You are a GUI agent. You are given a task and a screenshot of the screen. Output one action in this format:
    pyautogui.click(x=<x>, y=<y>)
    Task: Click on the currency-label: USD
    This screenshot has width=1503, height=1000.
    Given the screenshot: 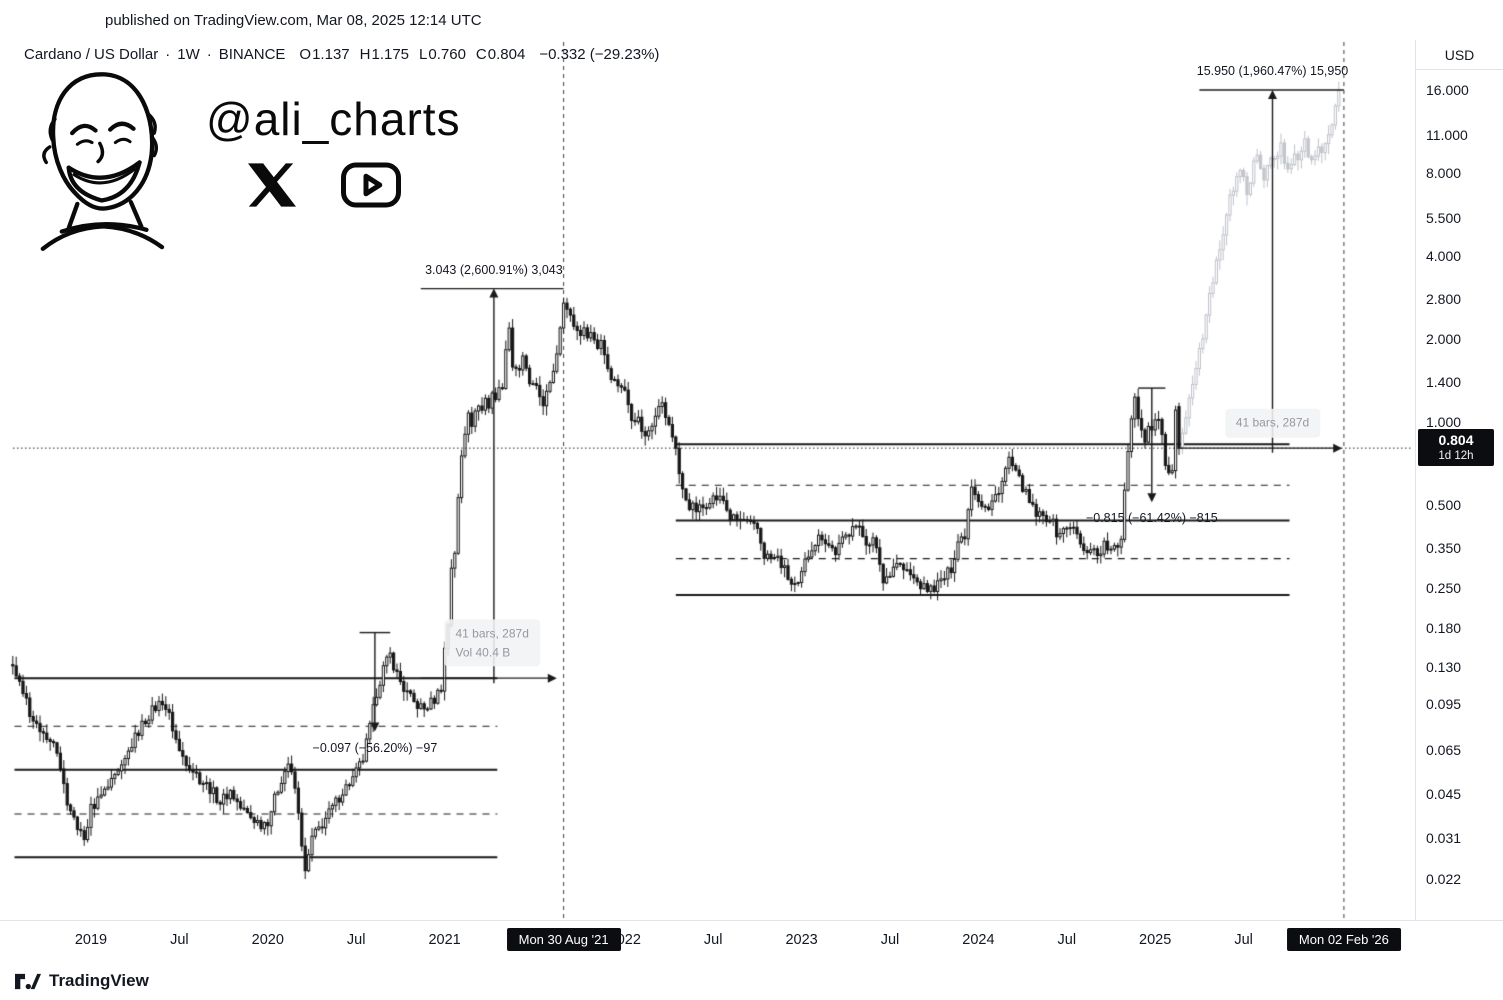 What is the action you would take?
    pyautogui.click(x=1459, y=55)
    